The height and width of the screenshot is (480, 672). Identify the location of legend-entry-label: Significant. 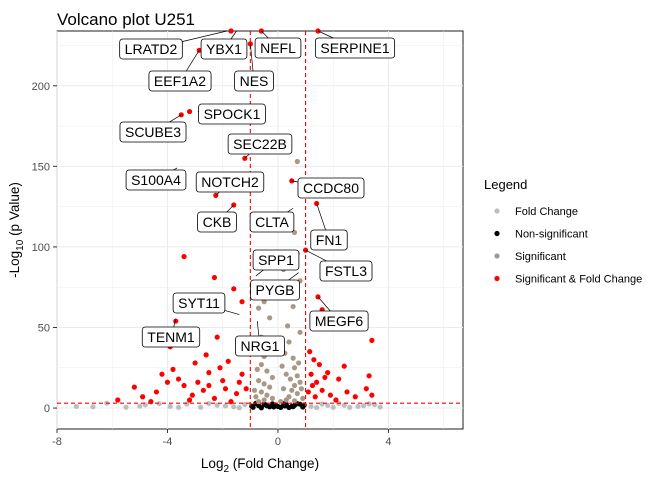
(540, 257).